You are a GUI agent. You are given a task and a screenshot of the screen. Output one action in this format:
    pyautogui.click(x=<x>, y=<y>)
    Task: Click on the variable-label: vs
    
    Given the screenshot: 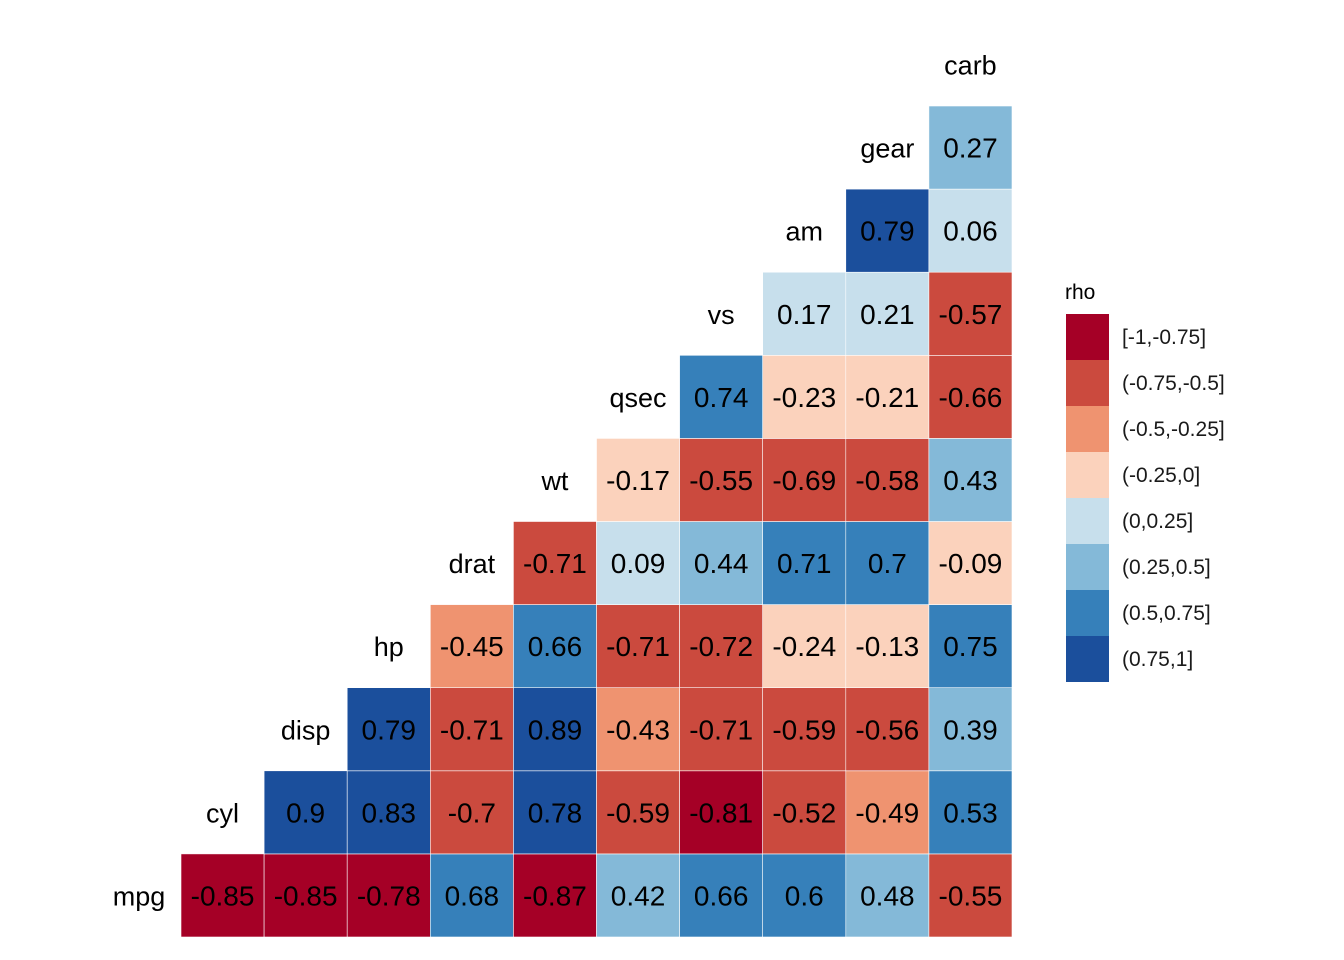 What is the action you would take?
    pyautogui.click(x=721, y=315)
    